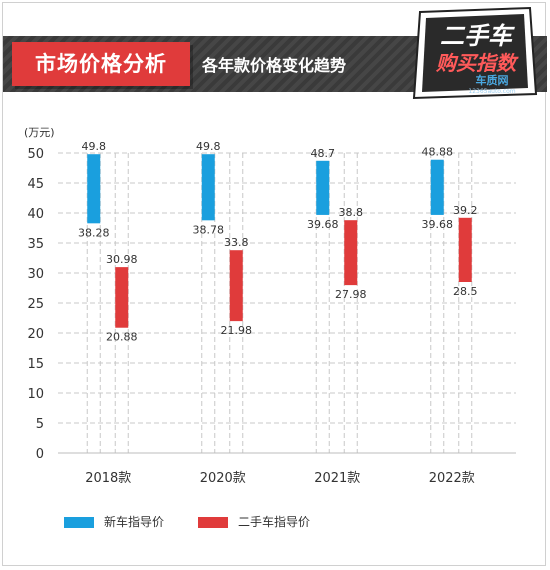 The image size is (550, 570). Describe the element at coordinates (209, 229) in the screenshot. I see `data-label-low: 38.78` at that location.